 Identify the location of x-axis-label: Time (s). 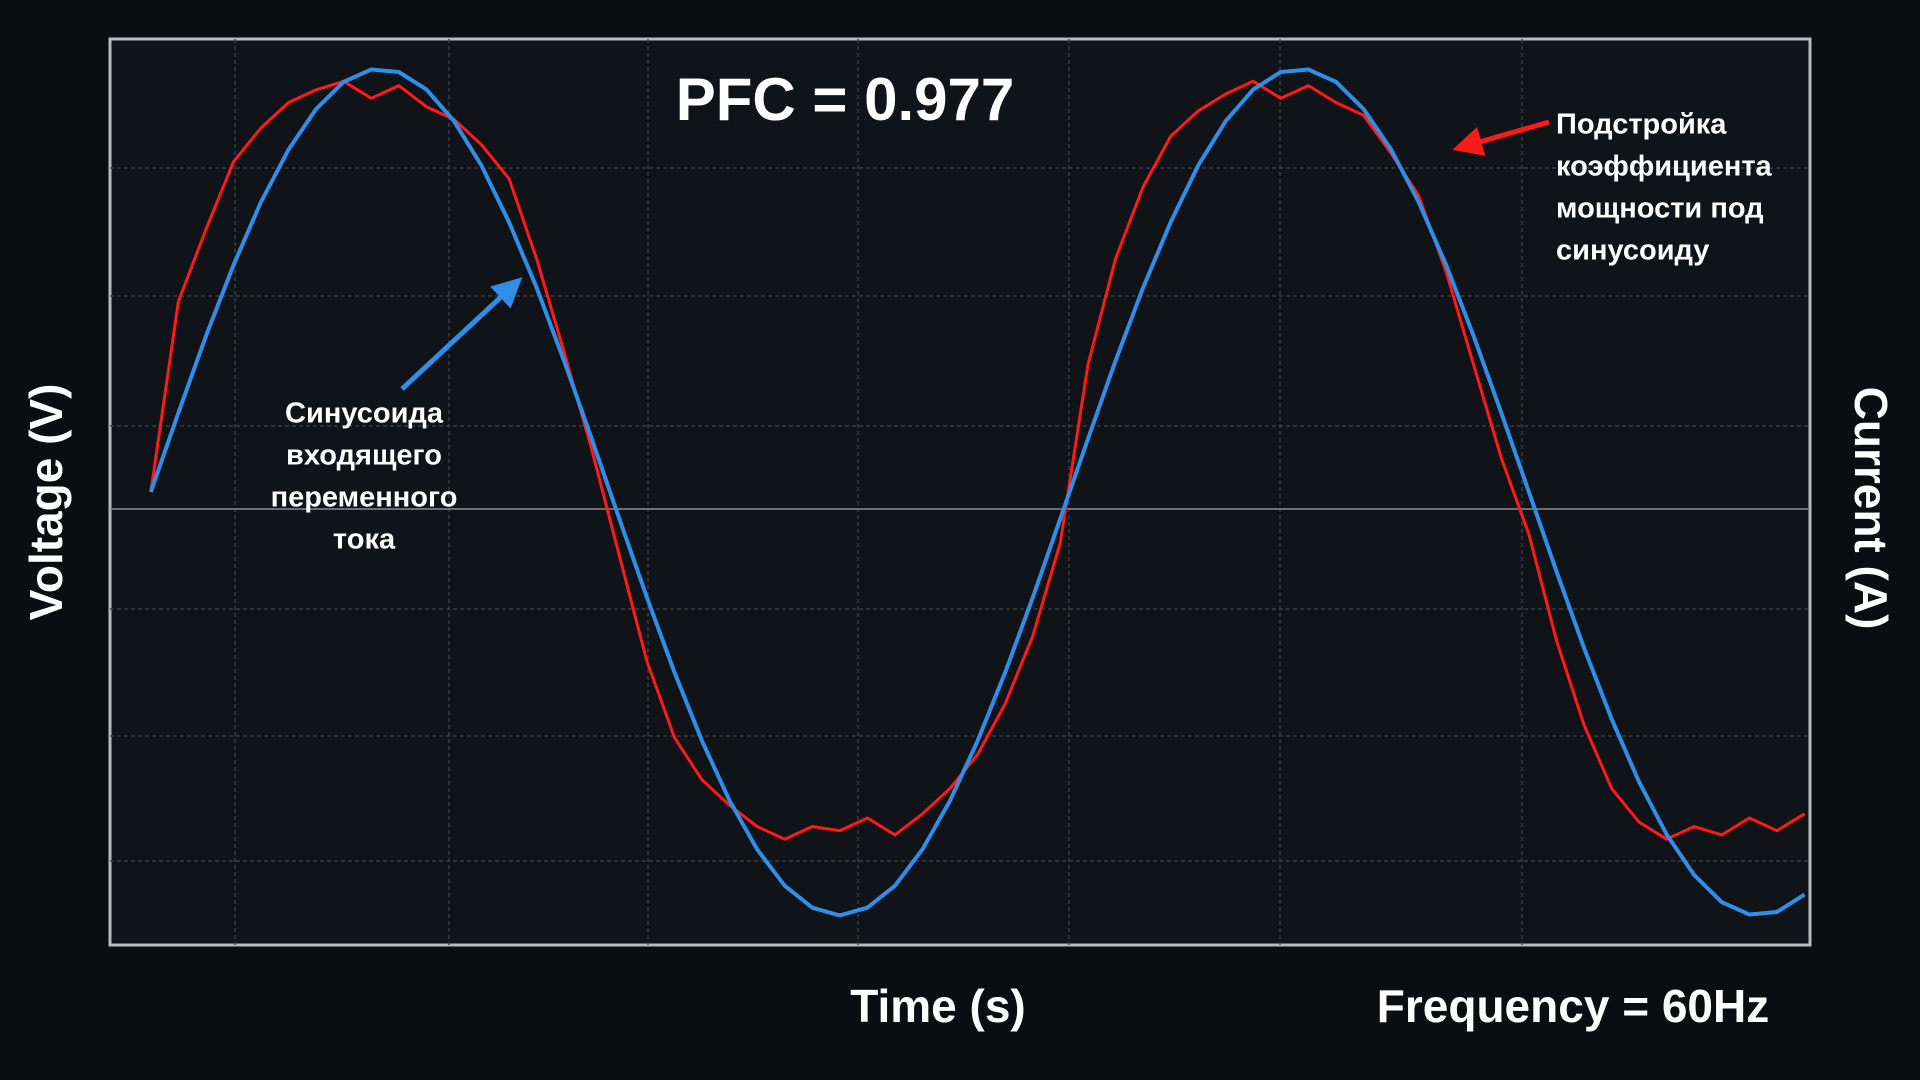
(938, 1006).